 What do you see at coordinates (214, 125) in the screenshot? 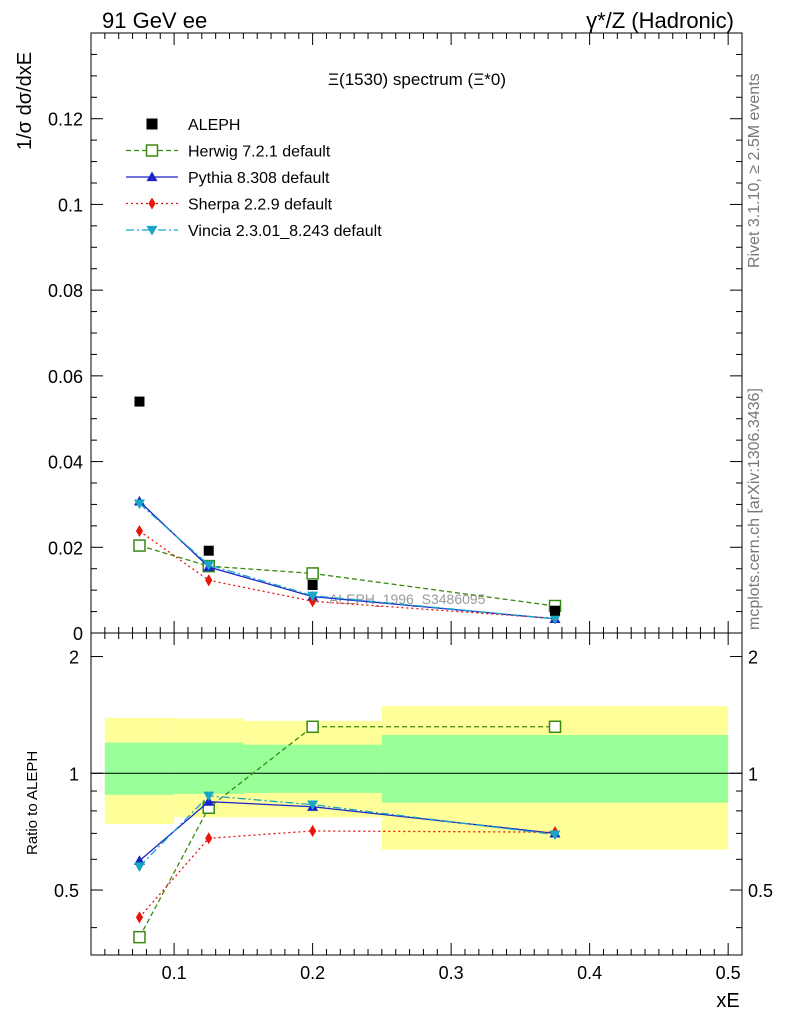
I see `legend-label-0: ALEPH` at bounding box center [214, 125].